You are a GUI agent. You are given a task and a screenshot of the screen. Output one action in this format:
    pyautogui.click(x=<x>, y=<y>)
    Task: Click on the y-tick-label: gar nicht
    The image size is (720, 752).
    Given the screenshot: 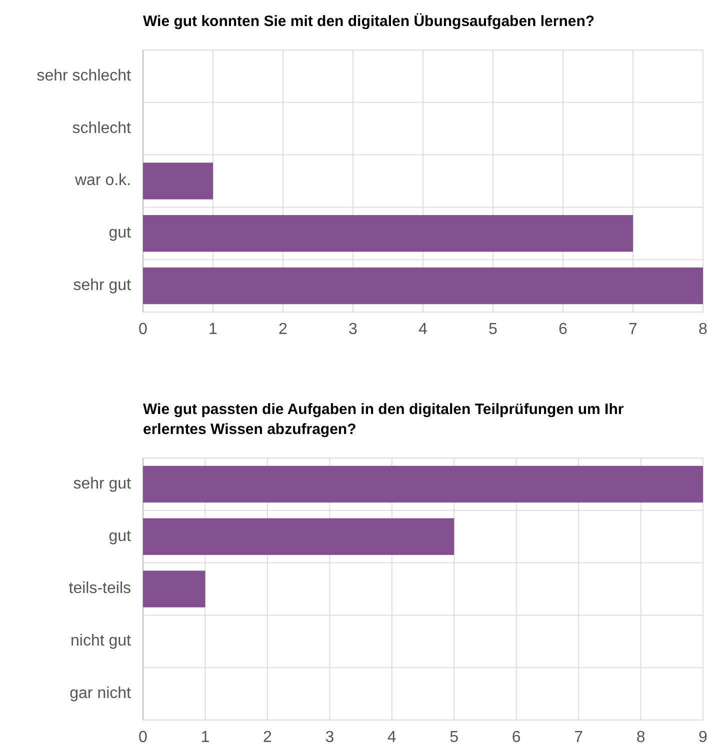 What is the action you would take?
    pyautogui.click(x=101, y=693)
    